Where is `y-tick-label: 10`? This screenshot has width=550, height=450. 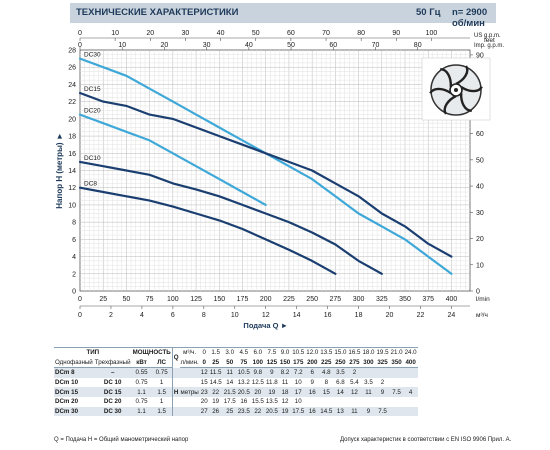
y-tick-label: 10 is located at coordinates (72, 205).